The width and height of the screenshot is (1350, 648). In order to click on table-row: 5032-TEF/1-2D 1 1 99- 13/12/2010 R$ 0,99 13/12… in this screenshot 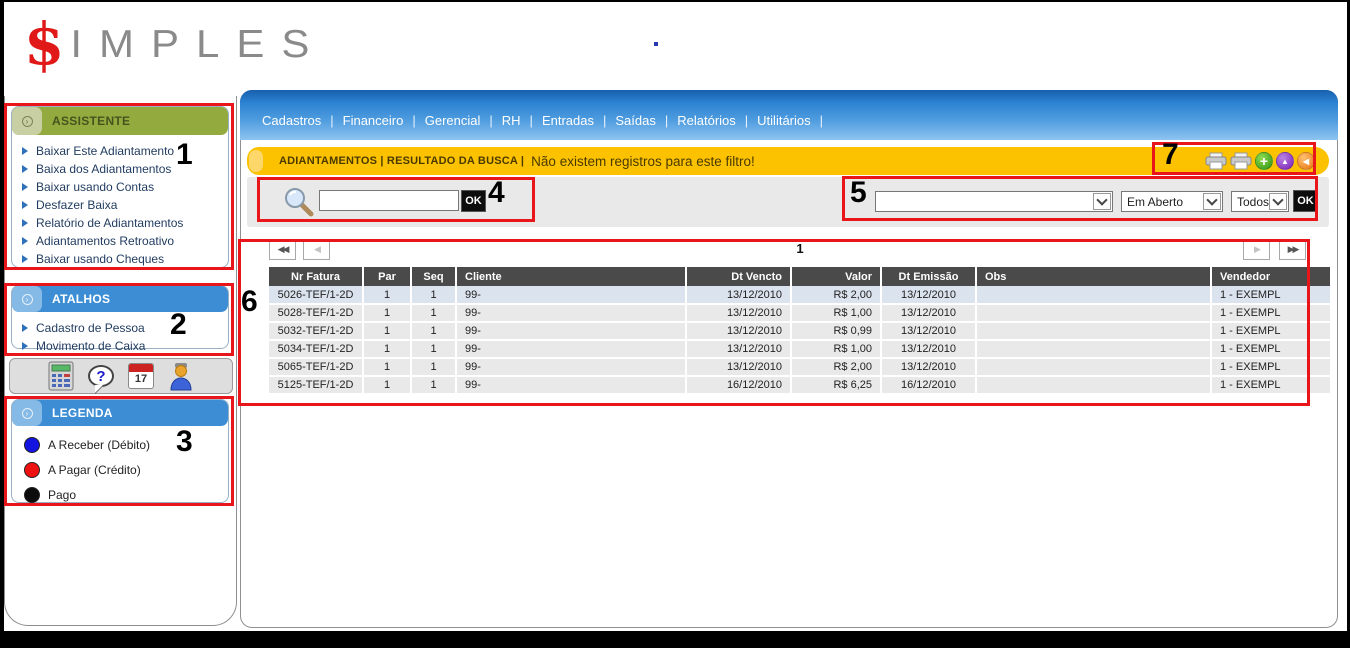, I will do `click(800, 331)`.